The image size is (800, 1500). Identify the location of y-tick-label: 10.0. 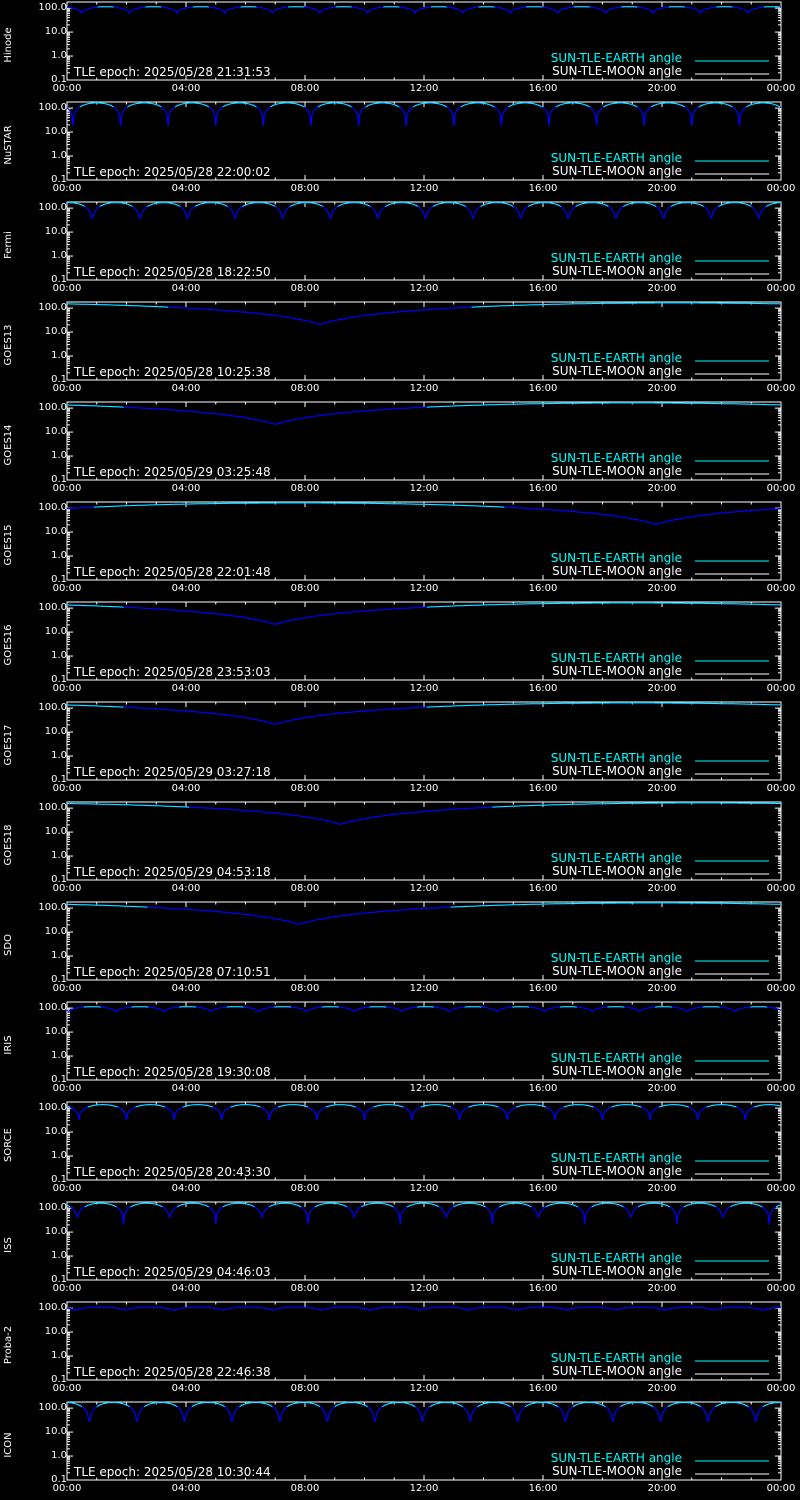
(55, 532).